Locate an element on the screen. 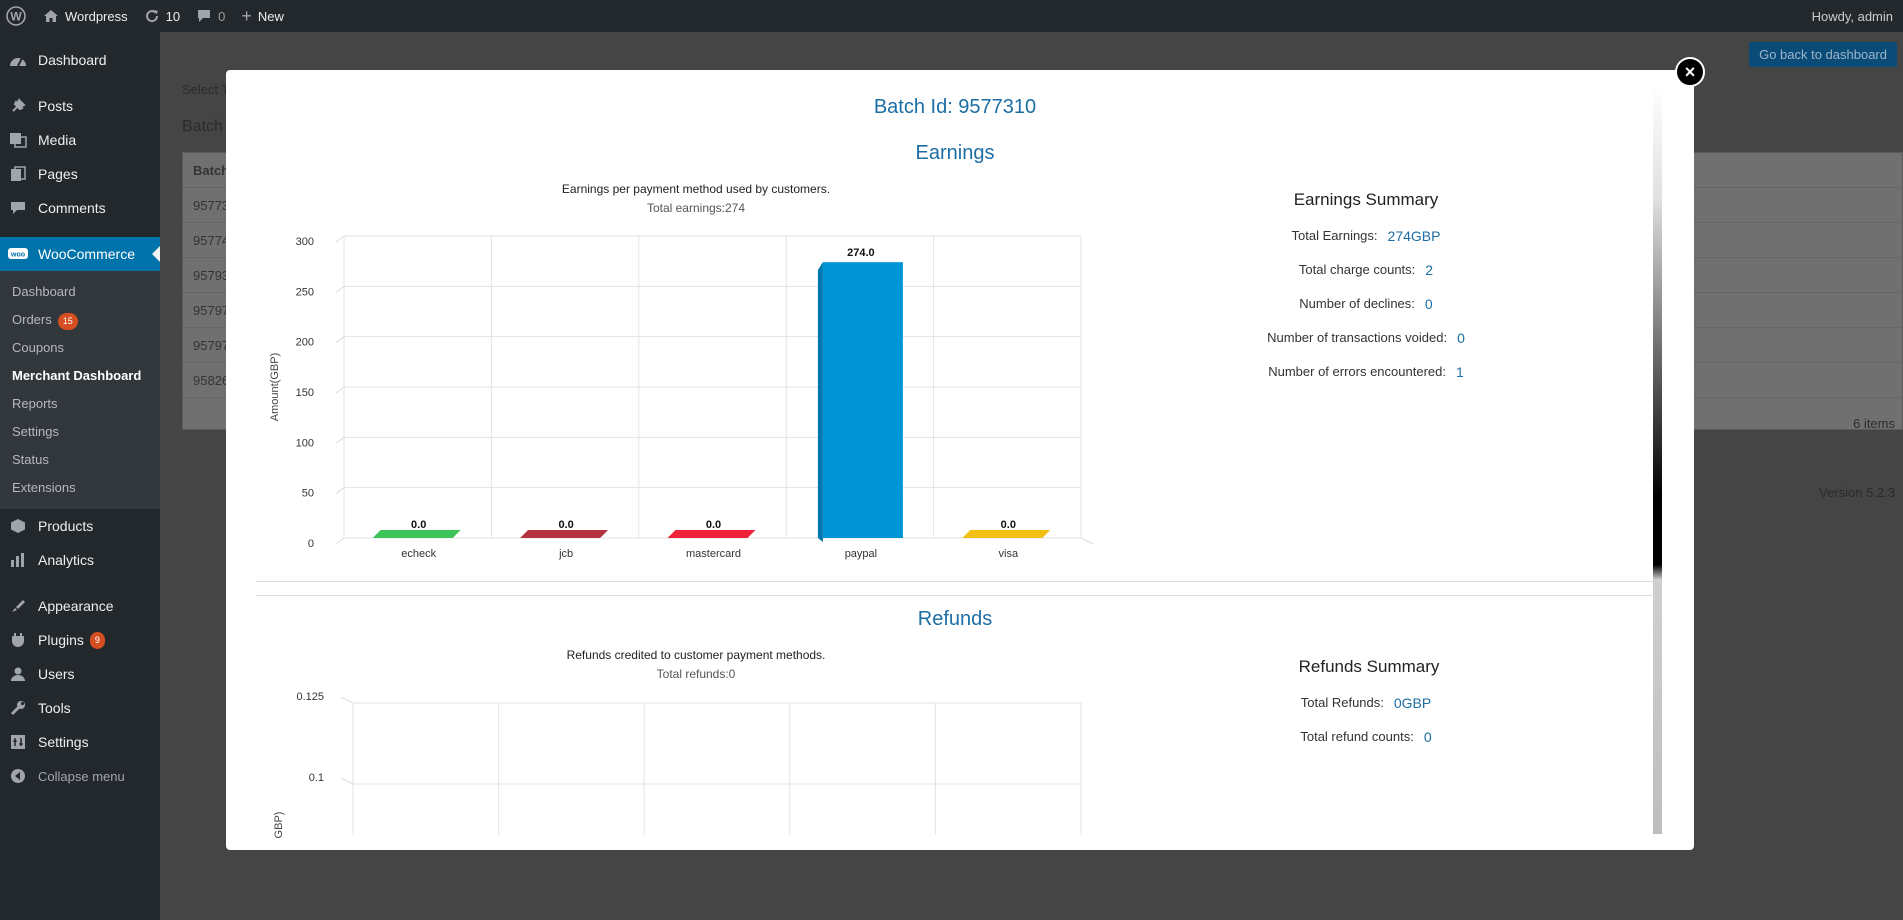 The image size is (1903, 920). section-divider is located at coordinates (955, 595).